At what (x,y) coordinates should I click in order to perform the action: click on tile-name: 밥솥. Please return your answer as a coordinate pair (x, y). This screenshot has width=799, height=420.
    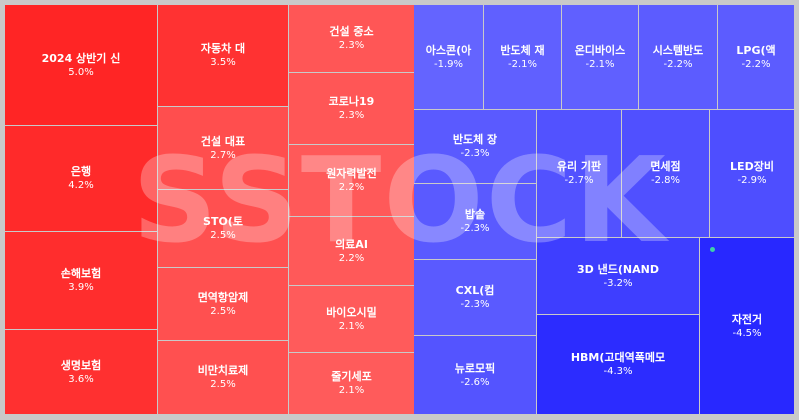
    Looking at the image, I should click on (475, 214).